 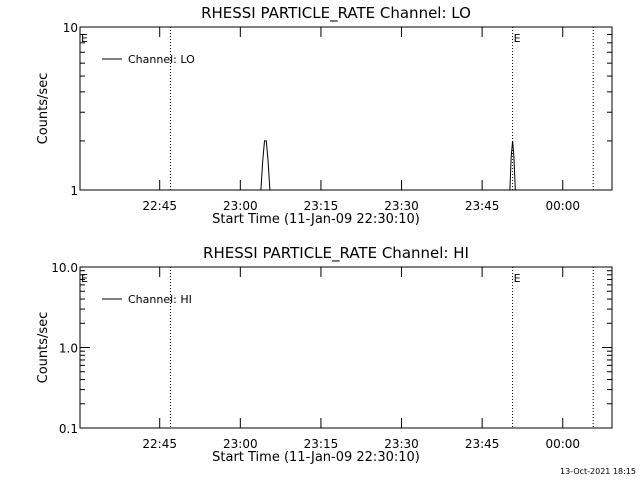 What do you see at coordinates (336, 13) in the screenshot?
I see `chart-title: RHESSI PARTICLE_RATE Channel: LO` at bounding box center [336, 13].